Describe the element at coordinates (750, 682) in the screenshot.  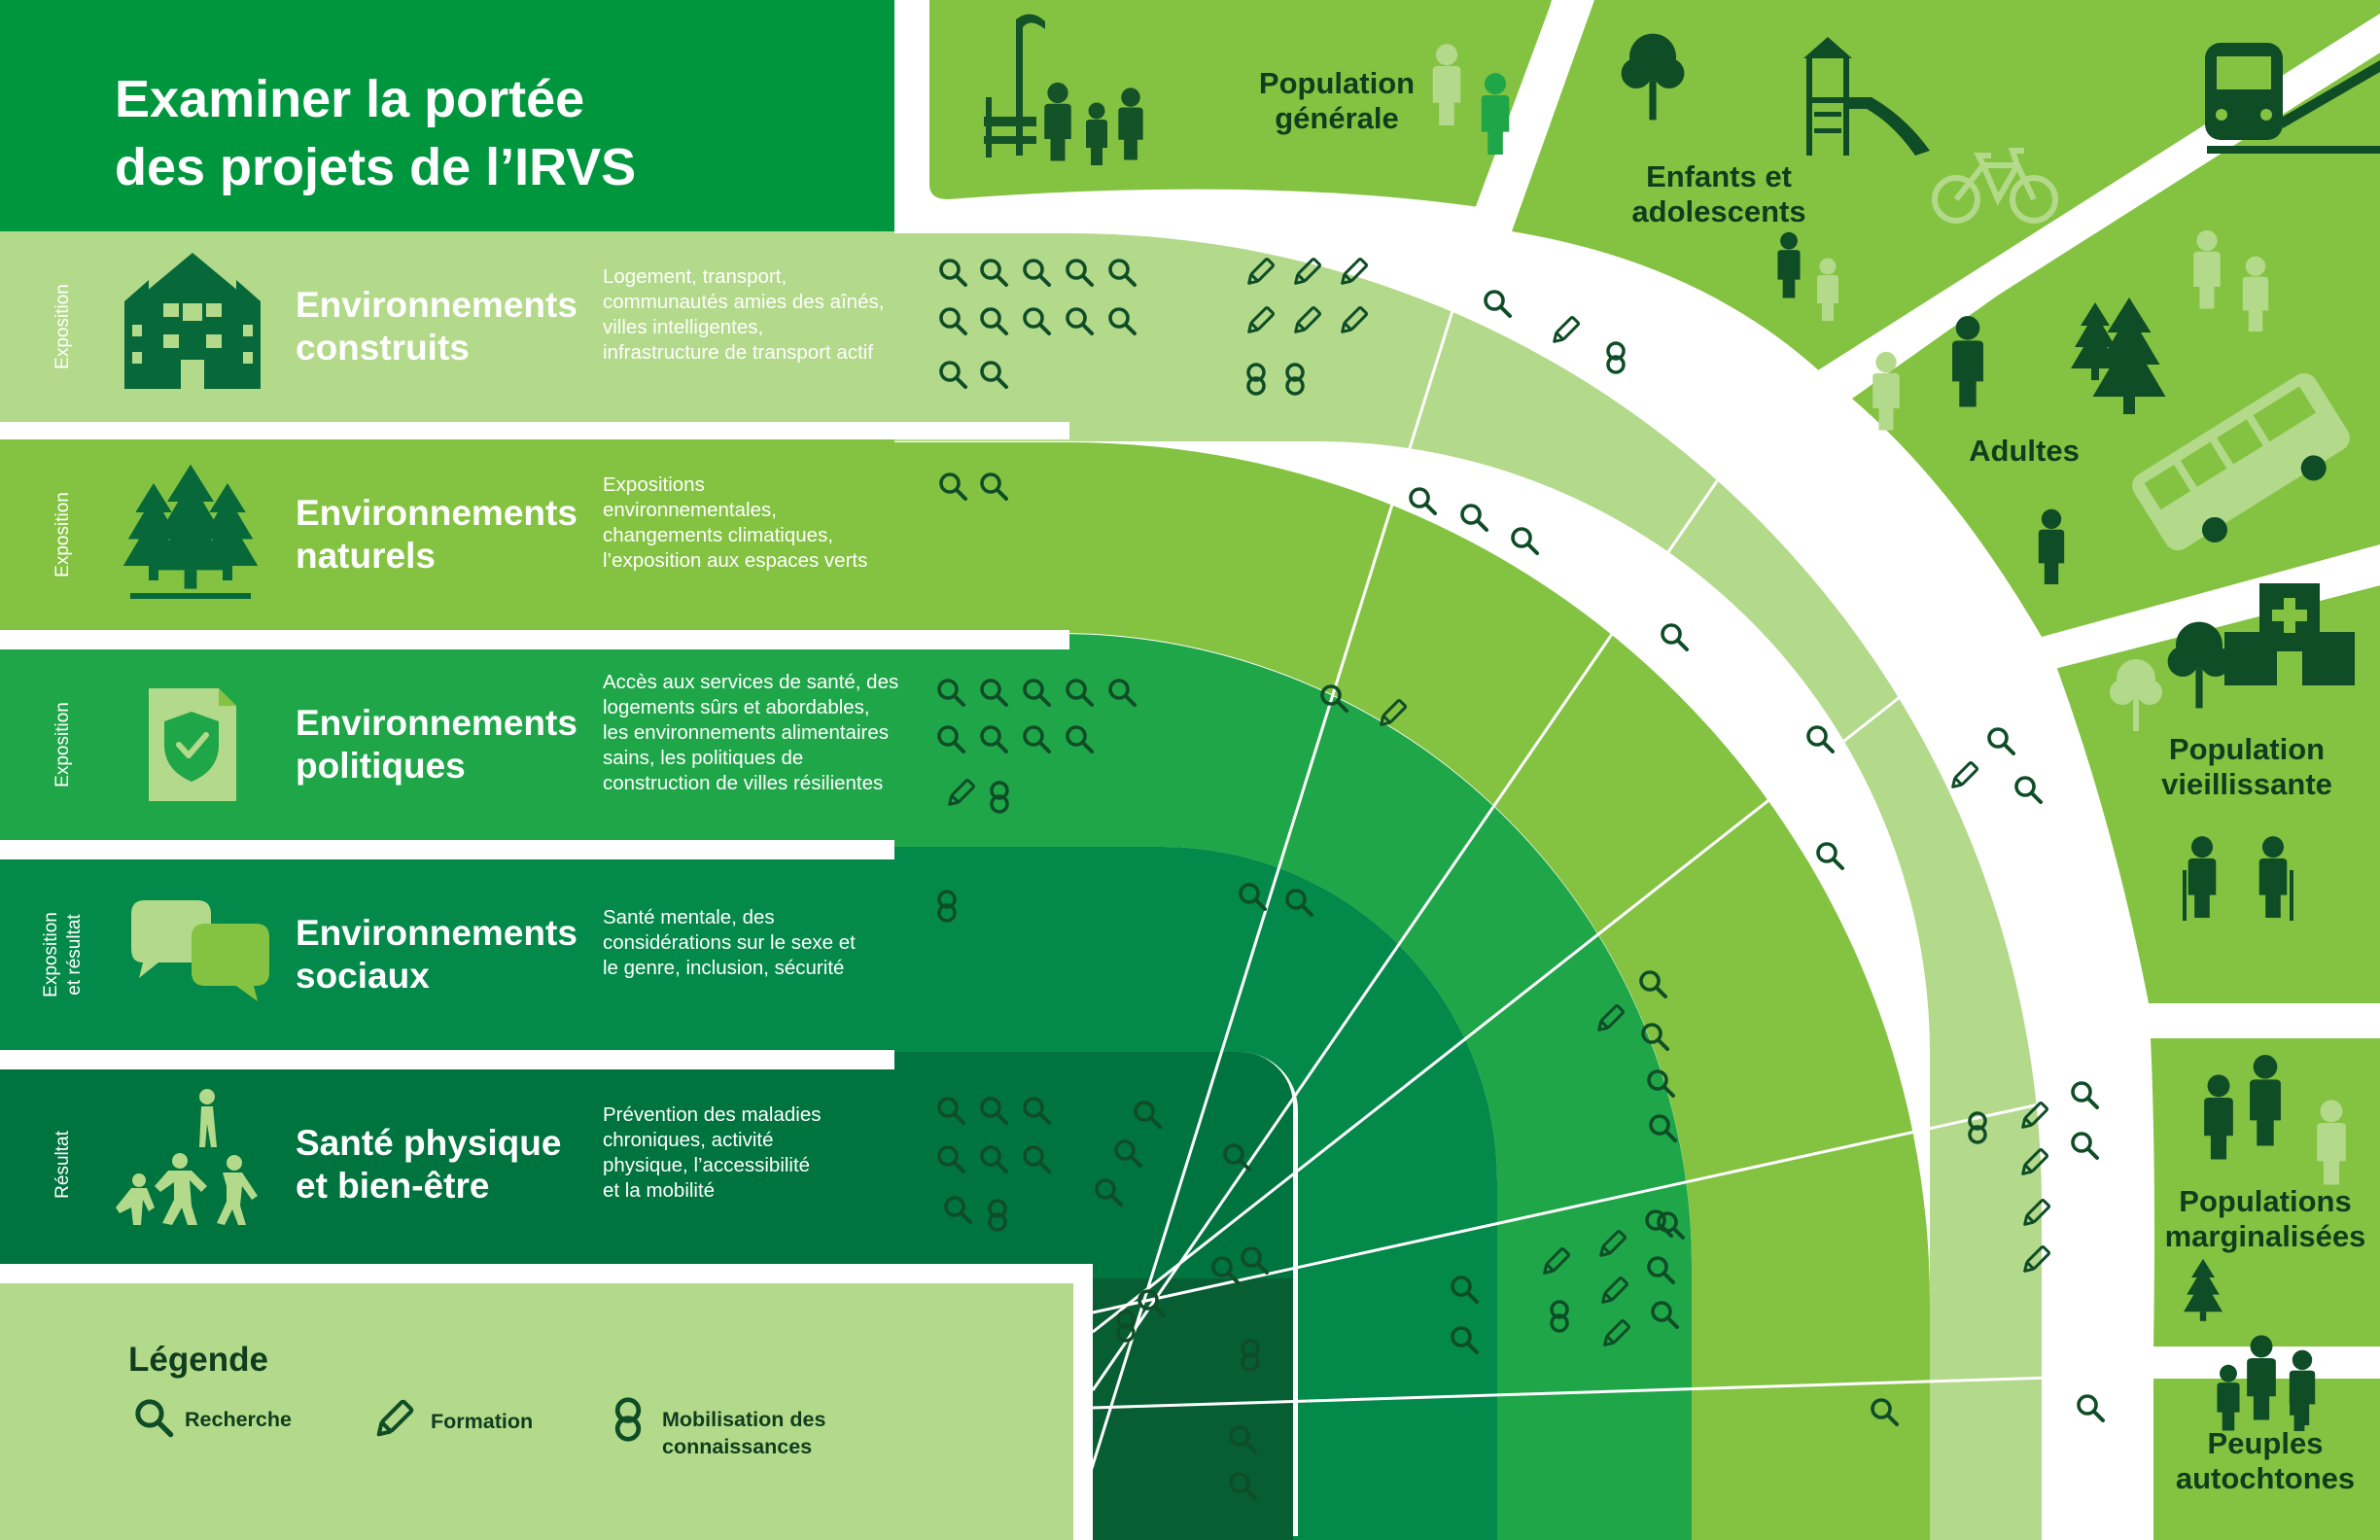
I see `row-description: Accès aux services de santé, des` at that location.